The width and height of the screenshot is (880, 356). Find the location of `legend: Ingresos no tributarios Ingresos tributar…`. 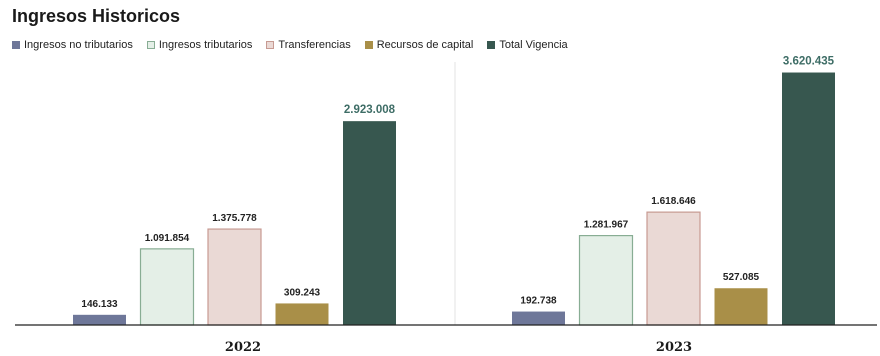

legend: Ingresos no tributarios Ingresos tributar… is located at coordinates (297, 45).